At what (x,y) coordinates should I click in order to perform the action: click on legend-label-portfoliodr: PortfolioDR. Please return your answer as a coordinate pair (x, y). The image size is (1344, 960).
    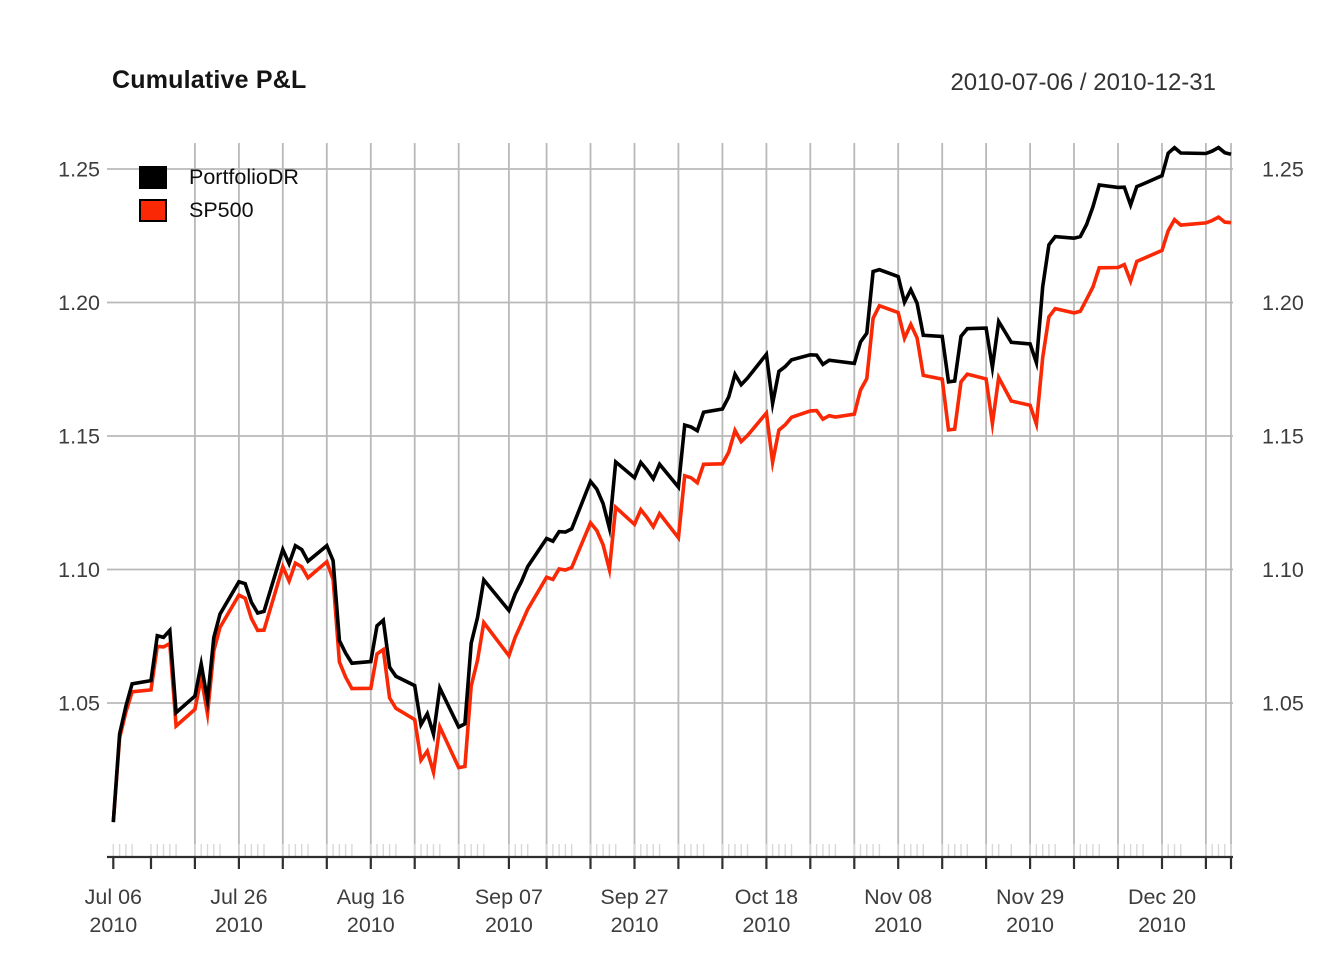
    Looking at the image, I should click on (244, 177).